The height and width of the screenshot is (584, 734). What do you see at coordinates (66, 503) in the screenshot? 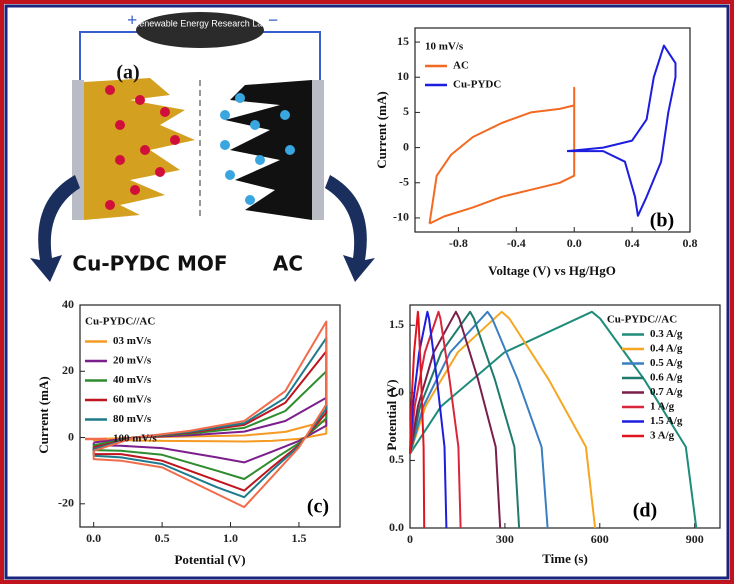
I see `y-tick-label: -20` at bounding box center [66, 503].